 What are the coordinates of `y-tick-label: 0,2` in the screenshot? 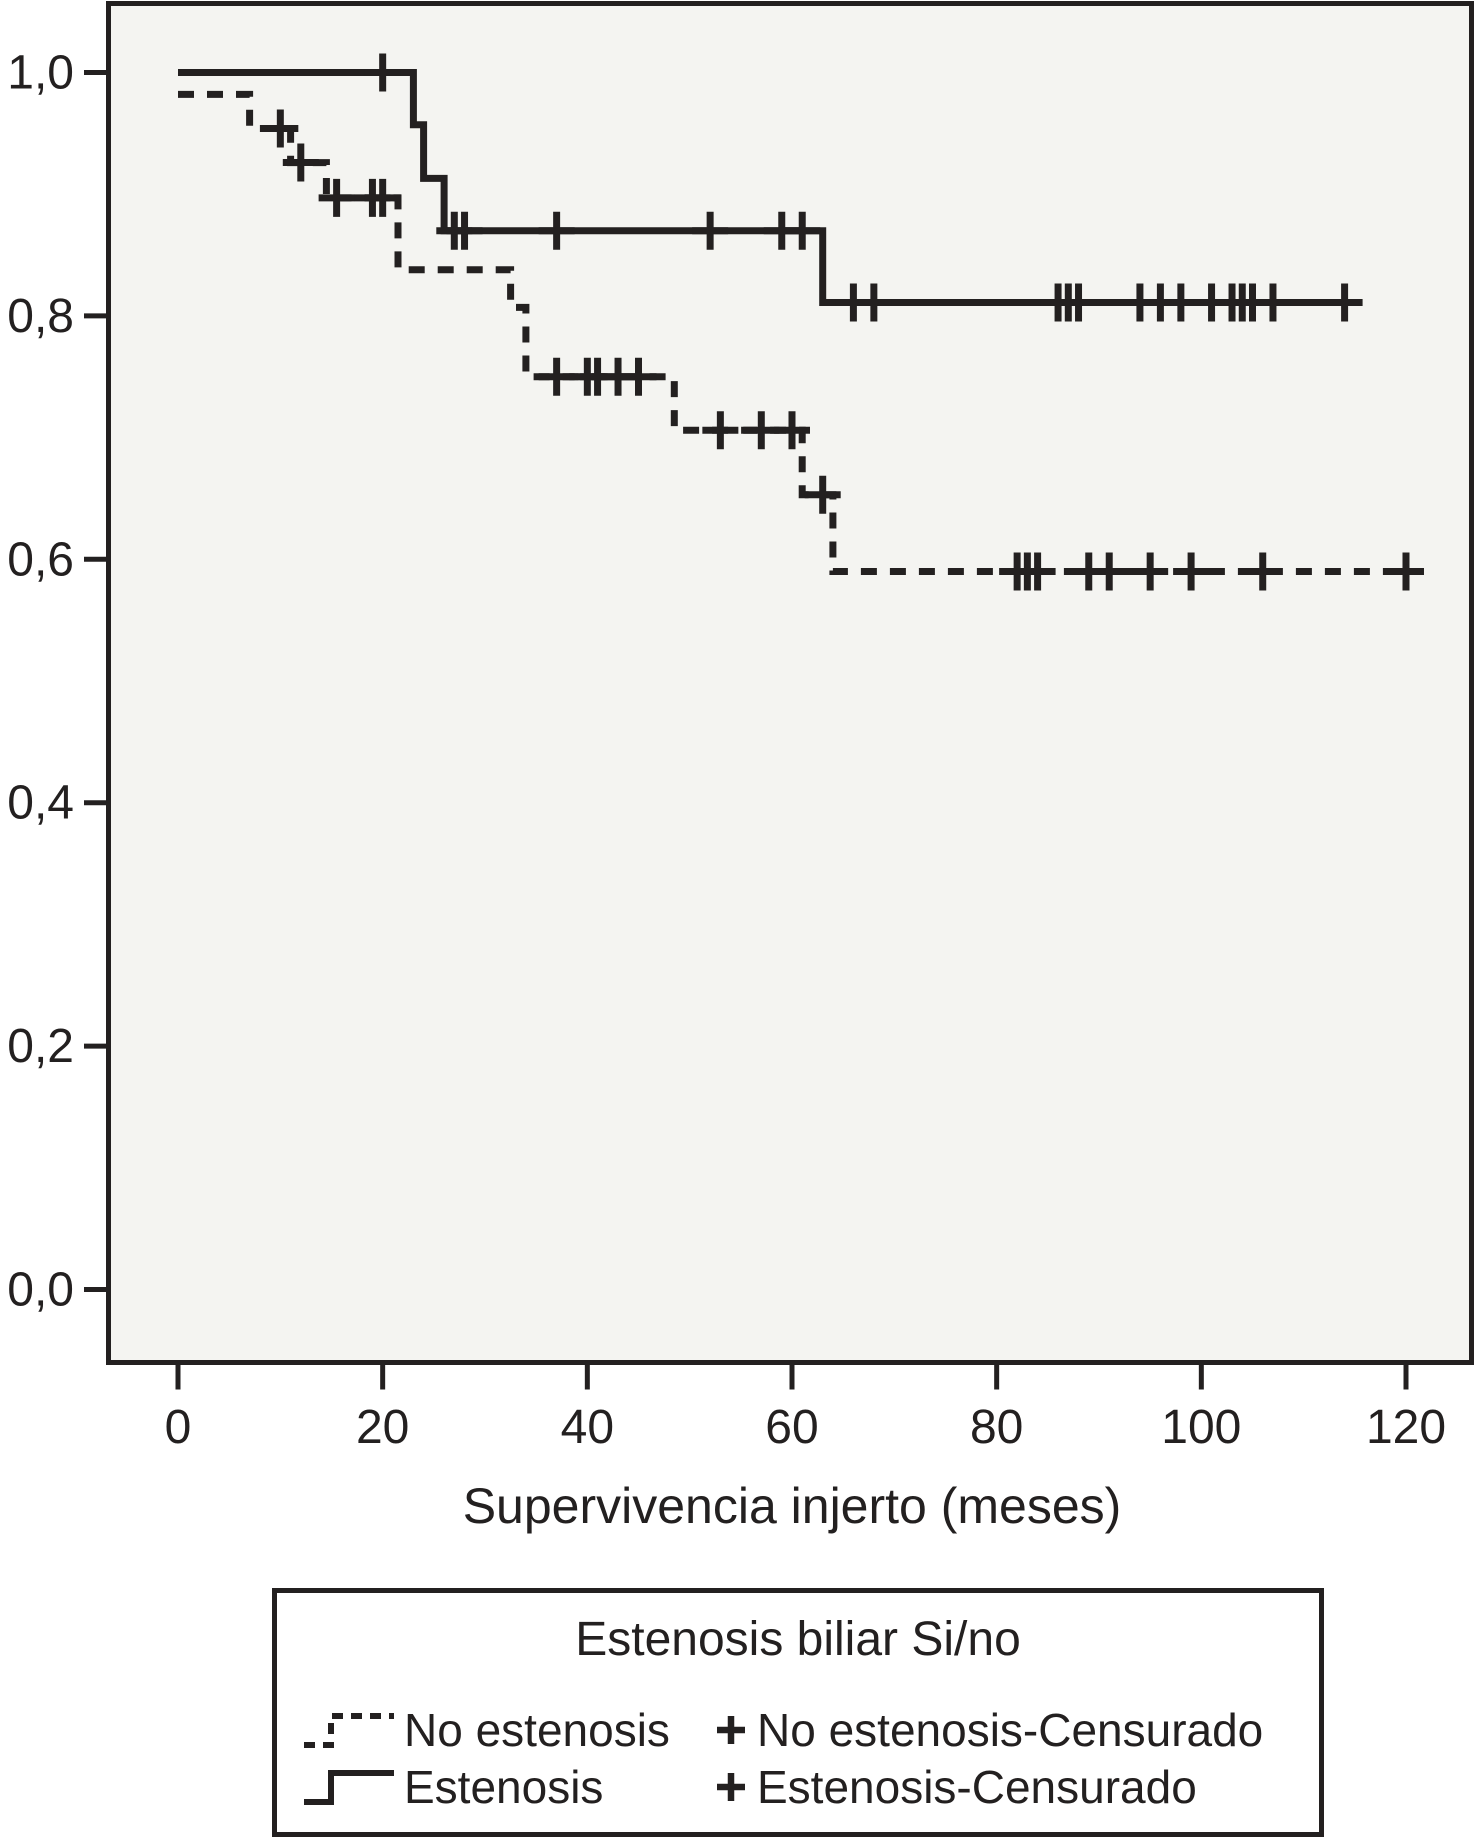 It's located at (40, 1046).